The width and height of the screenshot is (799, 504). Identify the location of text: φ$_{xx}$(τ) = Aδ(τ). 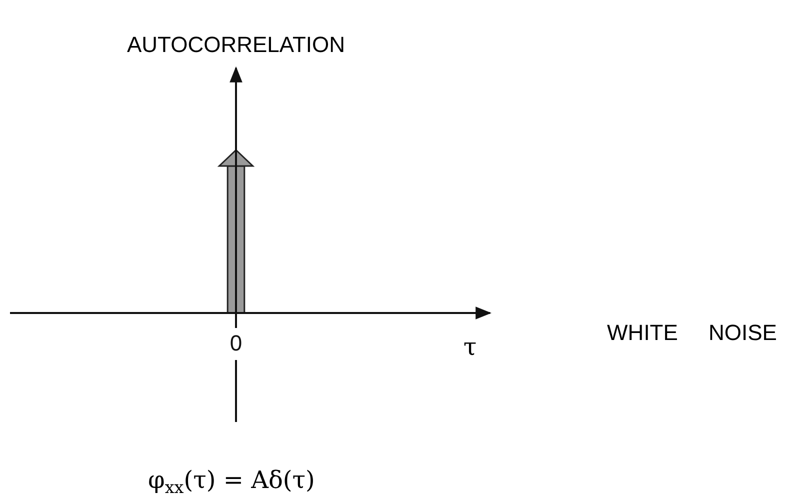
(231, 482).